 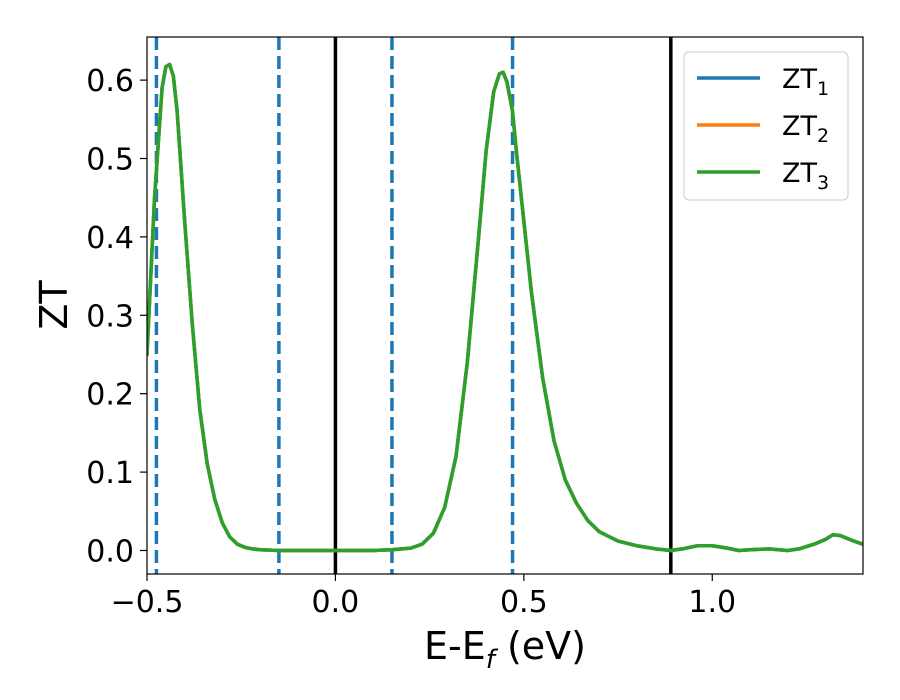 I want to click on y-tick-label-6: 0.6, so click(x=110, y=81).